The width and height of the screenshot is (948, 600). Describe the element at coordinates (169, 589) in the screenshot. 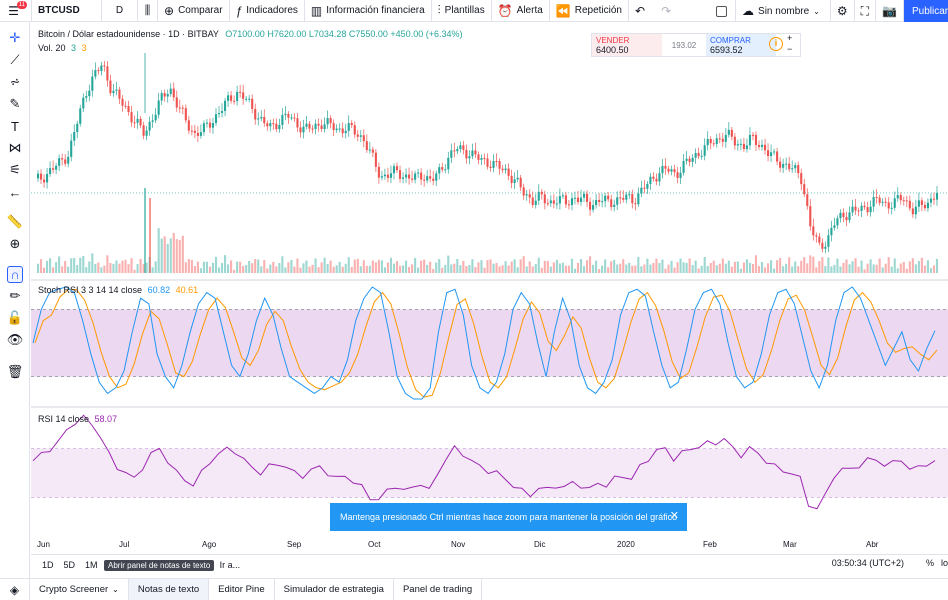

I see `tab-text-notes: Notas de texto` at that location.